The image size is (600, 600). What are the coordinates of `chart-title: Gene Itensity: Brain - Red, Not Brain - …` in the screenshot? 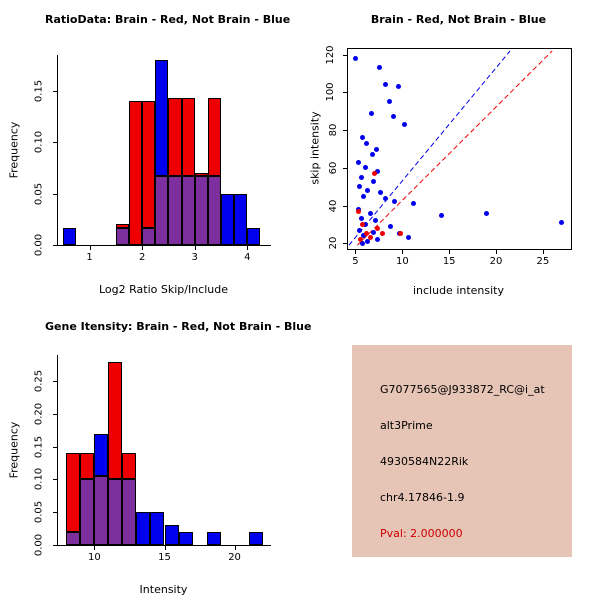 It's located at (178, 326).